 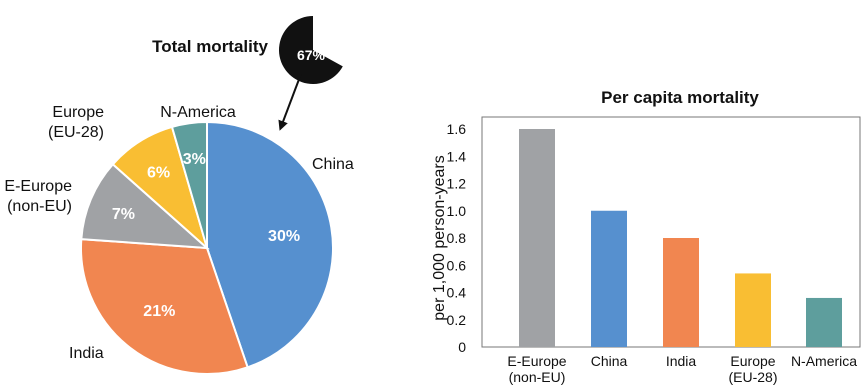 I want to click on bar-india, so click(x=681, y=292).